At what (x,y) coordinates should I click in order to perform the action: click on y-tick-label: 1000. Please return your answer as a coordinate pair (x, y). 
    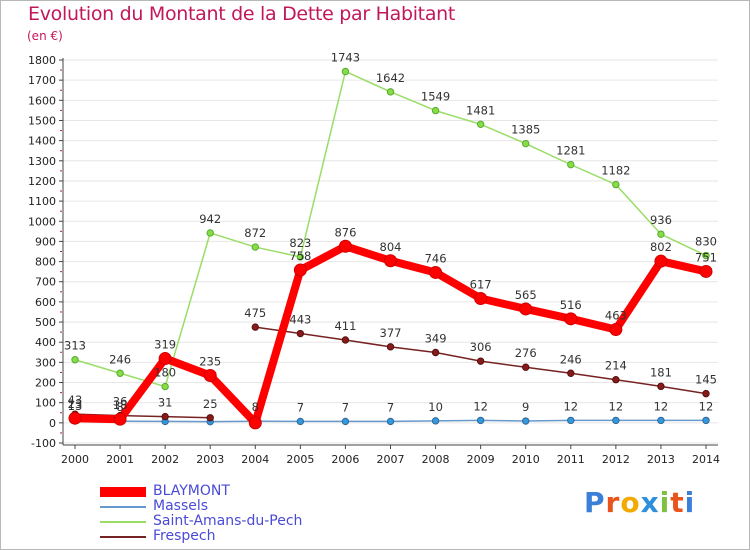
    Looking at the image, I should click on (42, 221).